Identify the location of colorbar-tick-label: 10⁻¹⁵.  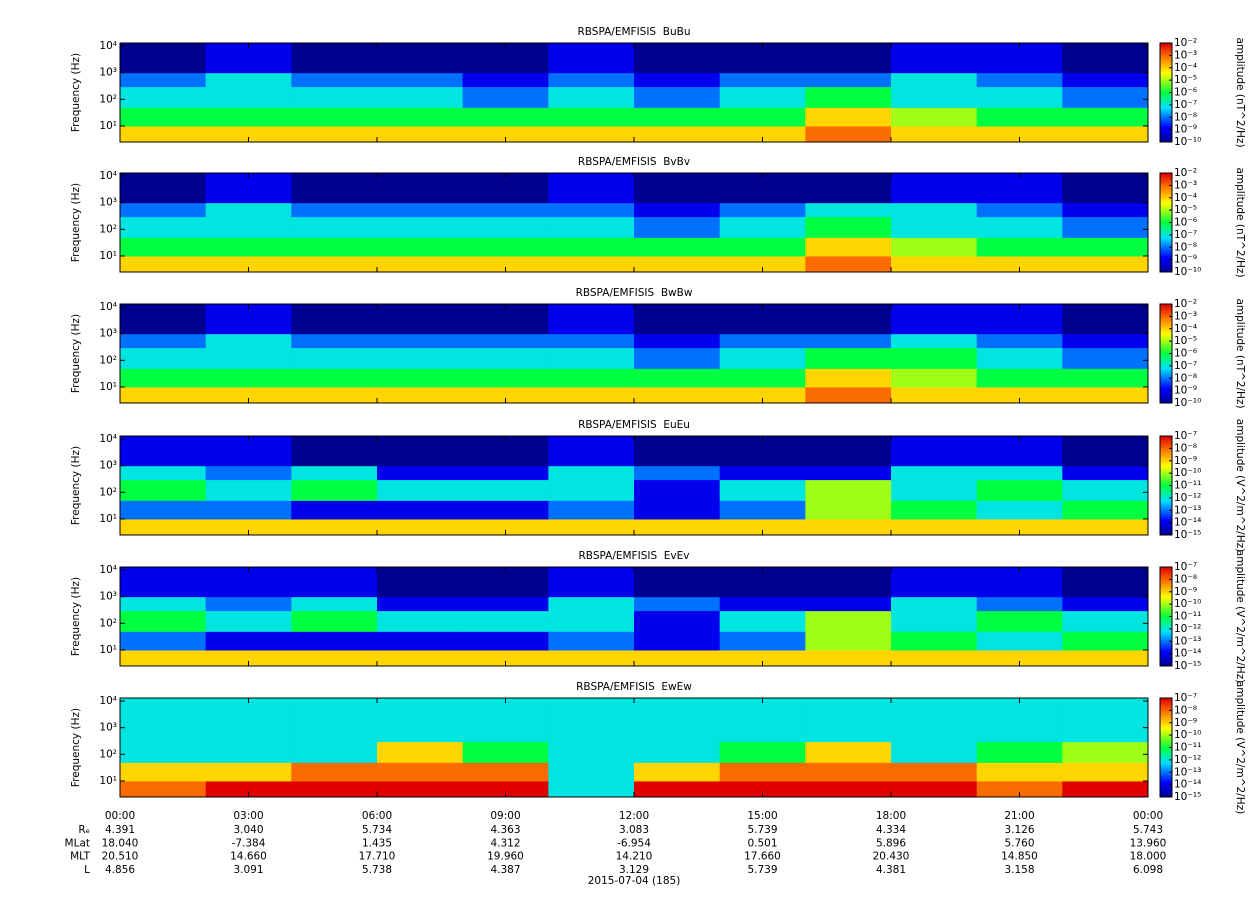
(1187, 535).